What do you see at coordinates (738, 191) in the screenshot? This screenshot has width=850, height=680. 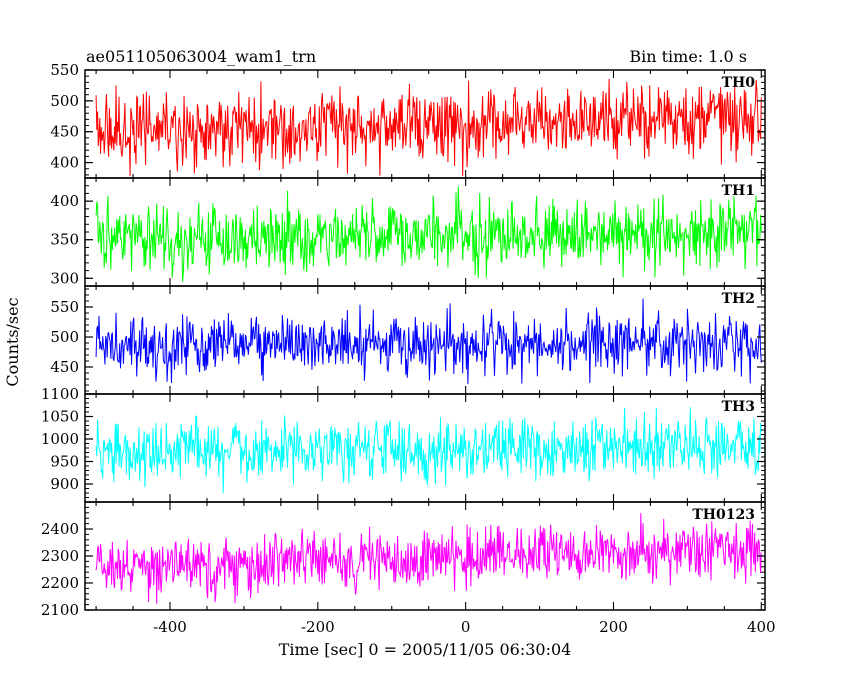 I see `panel-label: TH1` at bounding box center [738, 191].